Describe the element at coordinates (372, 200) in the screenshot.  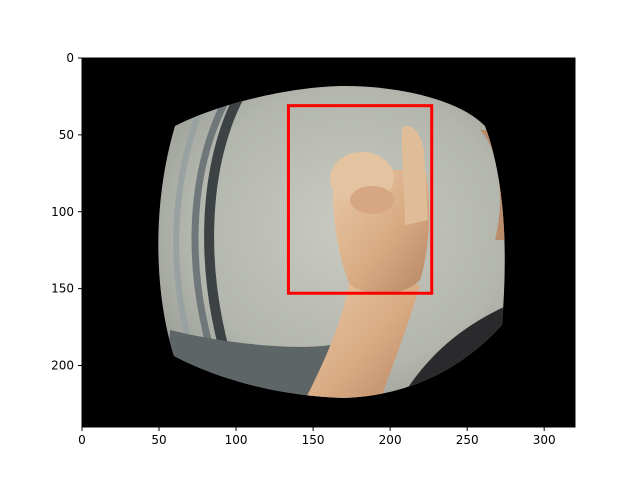
I see `thumb` at that location.